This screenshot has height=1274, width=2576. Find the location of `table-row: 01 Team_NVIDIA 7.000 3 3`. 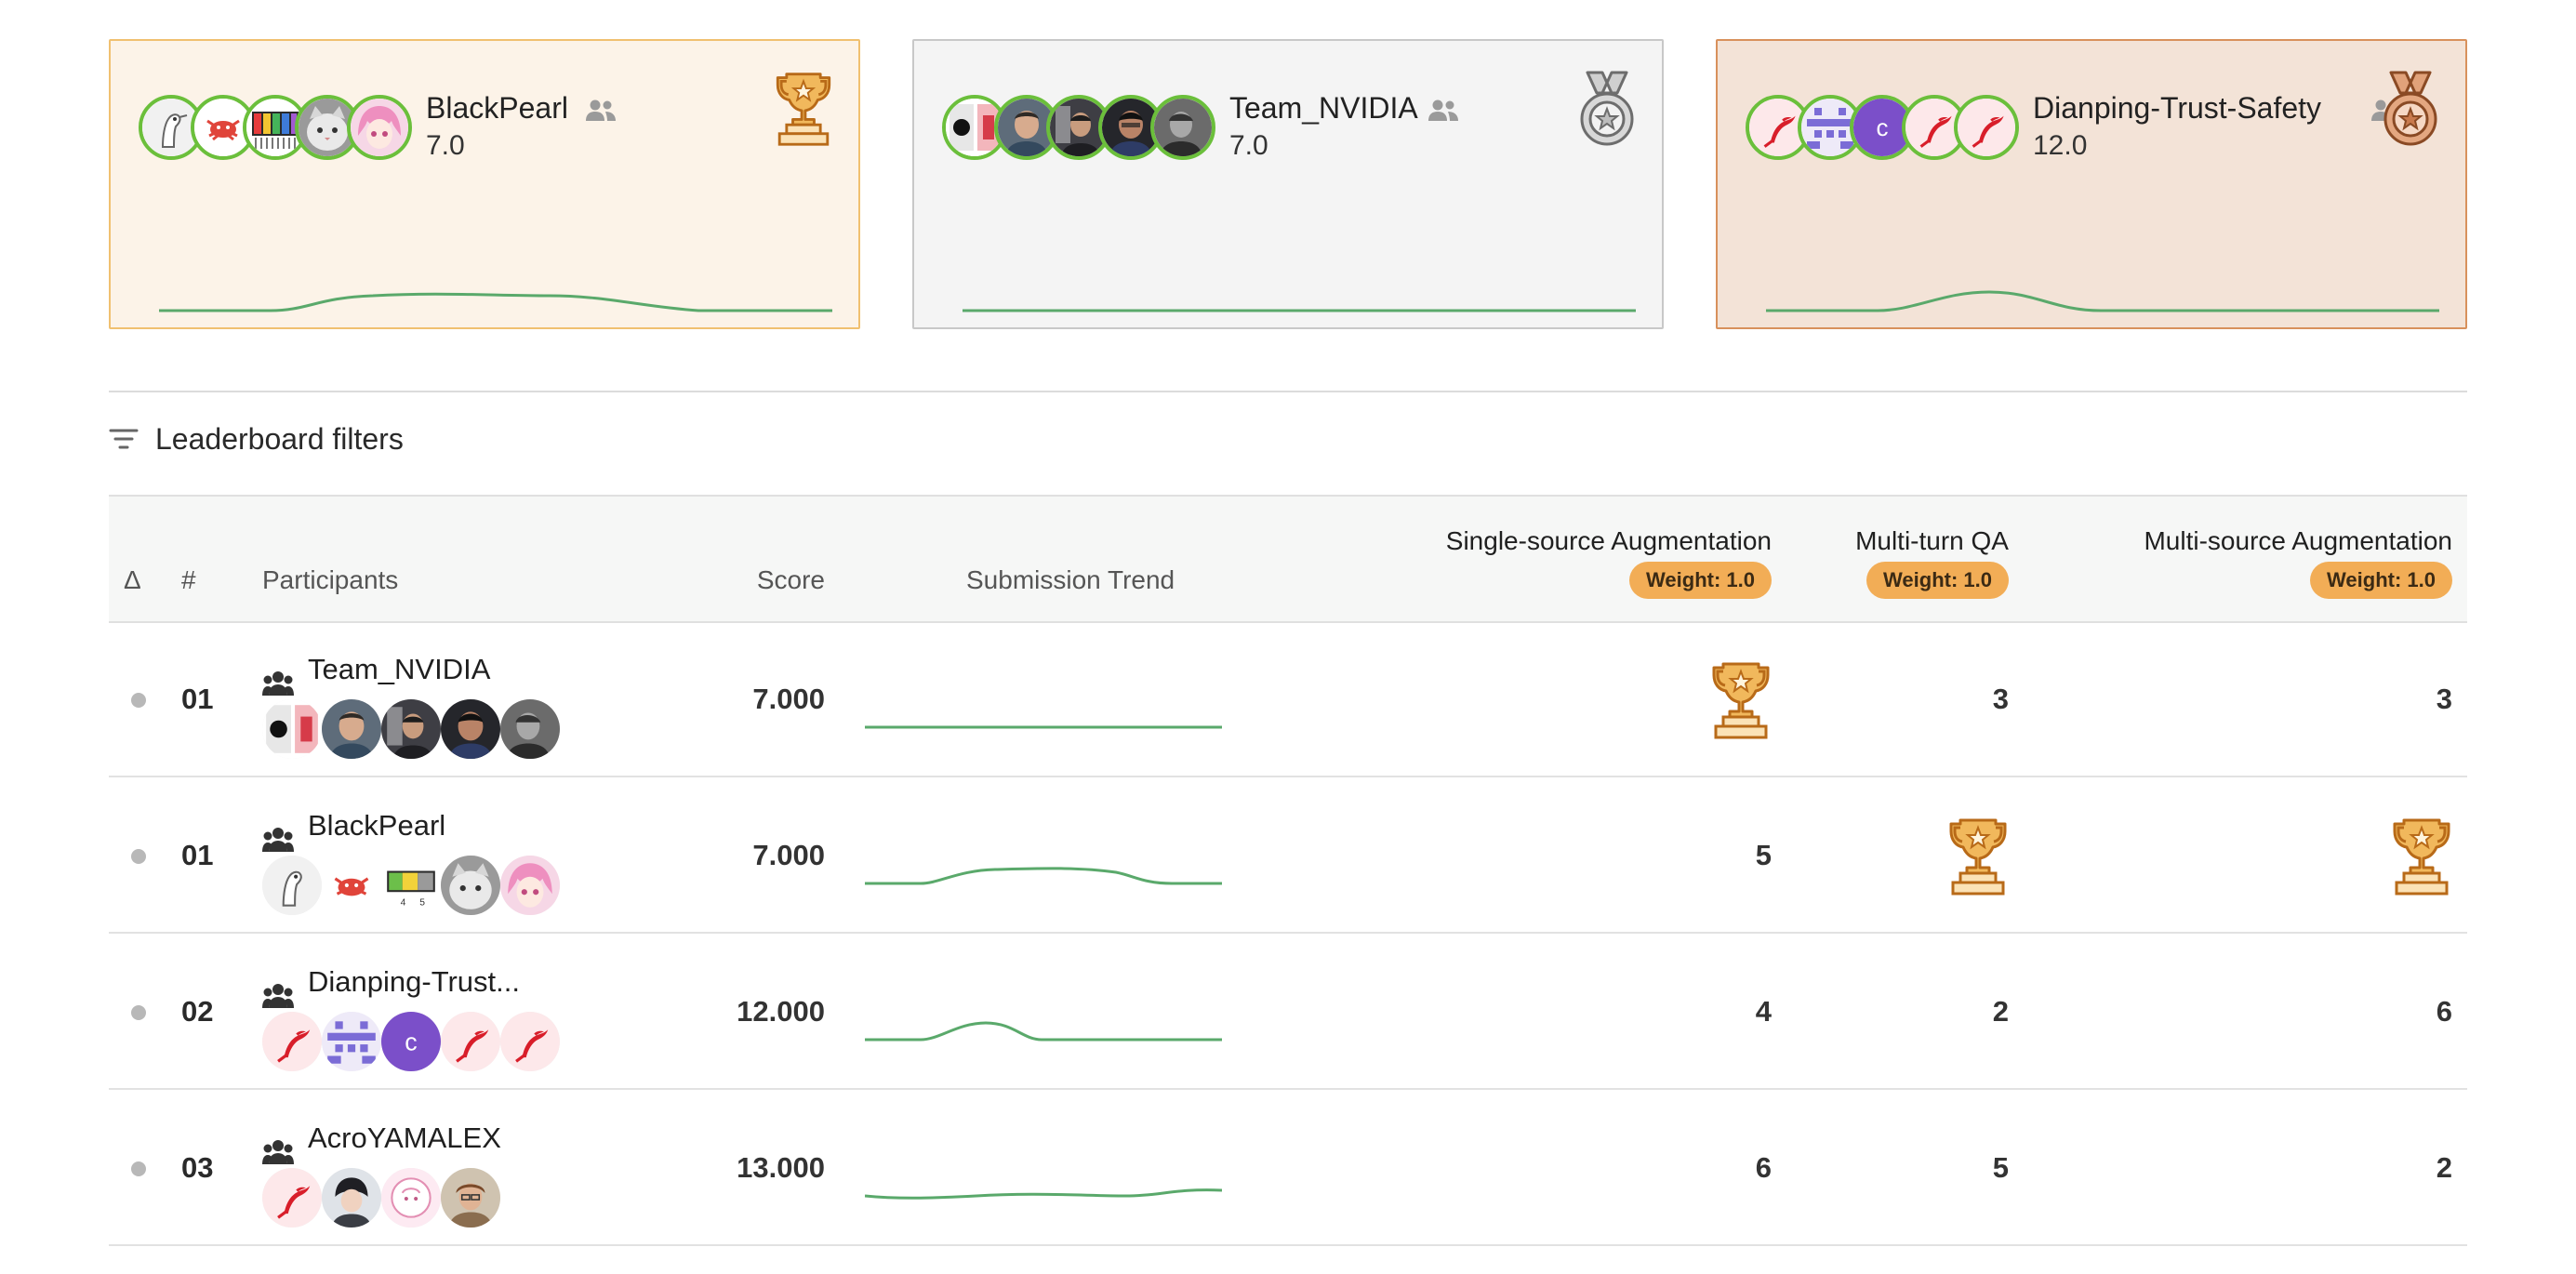

table-row: 01 Team_NVIDIA 7.000 3 3 is located at coordinates (1288, 700).